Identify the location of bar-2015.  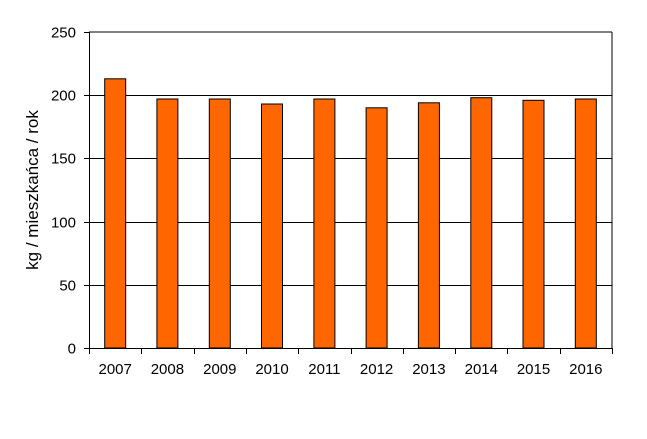
(533, 224).